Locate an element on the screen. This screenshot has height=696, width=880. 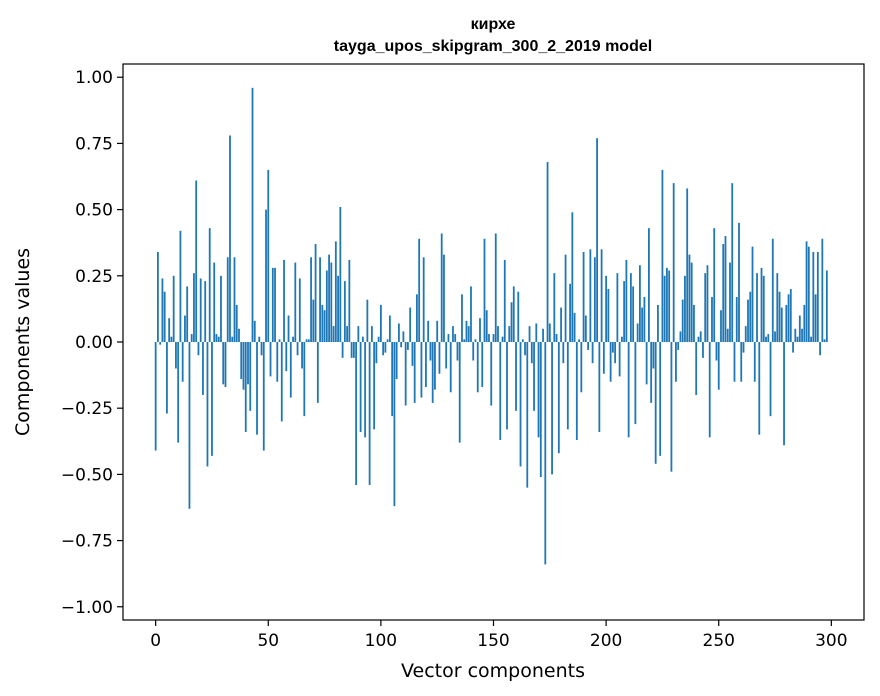
chart-title: кирхе is located at coordinates (493, 24).